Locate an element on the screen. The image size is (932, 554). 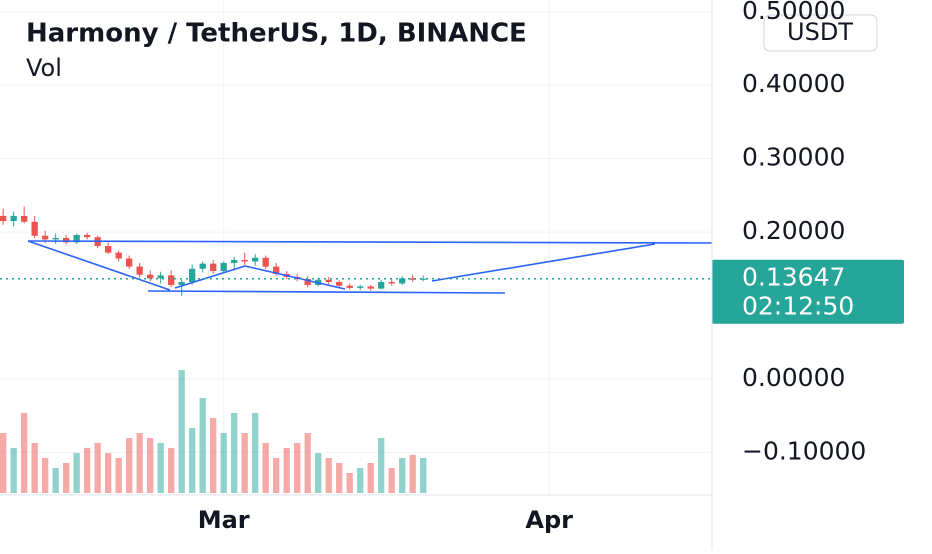
y-tick-label: 0.30000 is located at coordinates (793, 157).